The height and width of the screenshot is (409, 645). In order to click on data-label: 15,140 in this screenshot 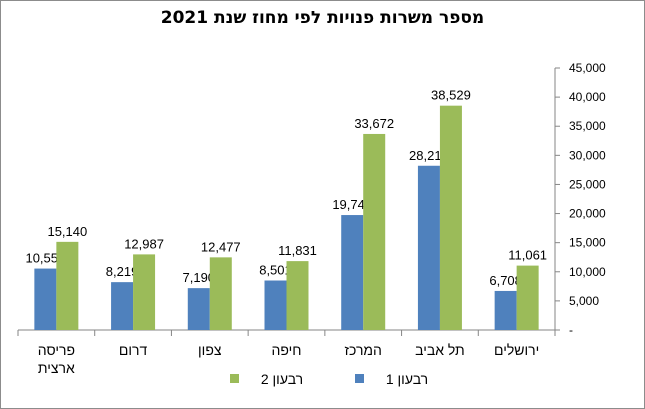, I will do `click(67, 231)`.